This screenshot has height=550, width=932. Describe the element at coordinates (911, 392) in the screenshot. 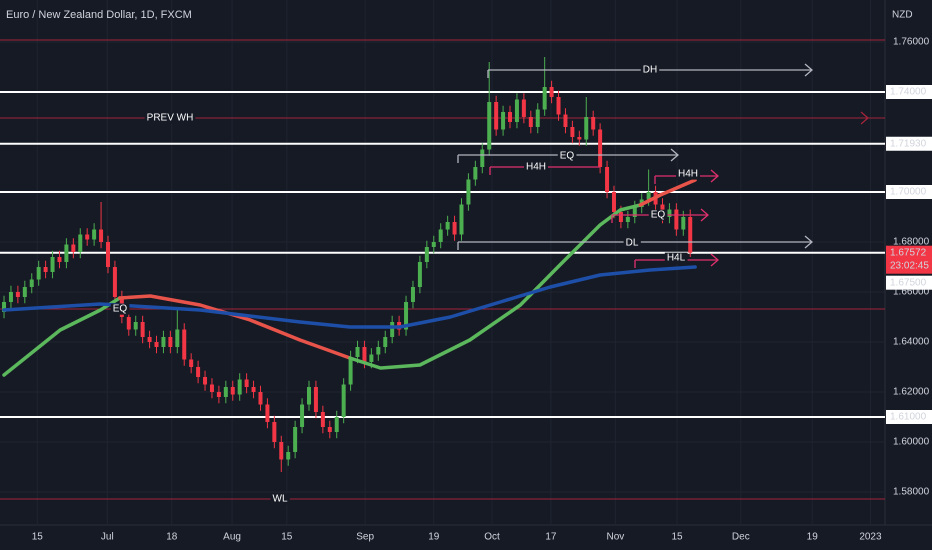

I see `y-tick-label: 1.62000` at that location.